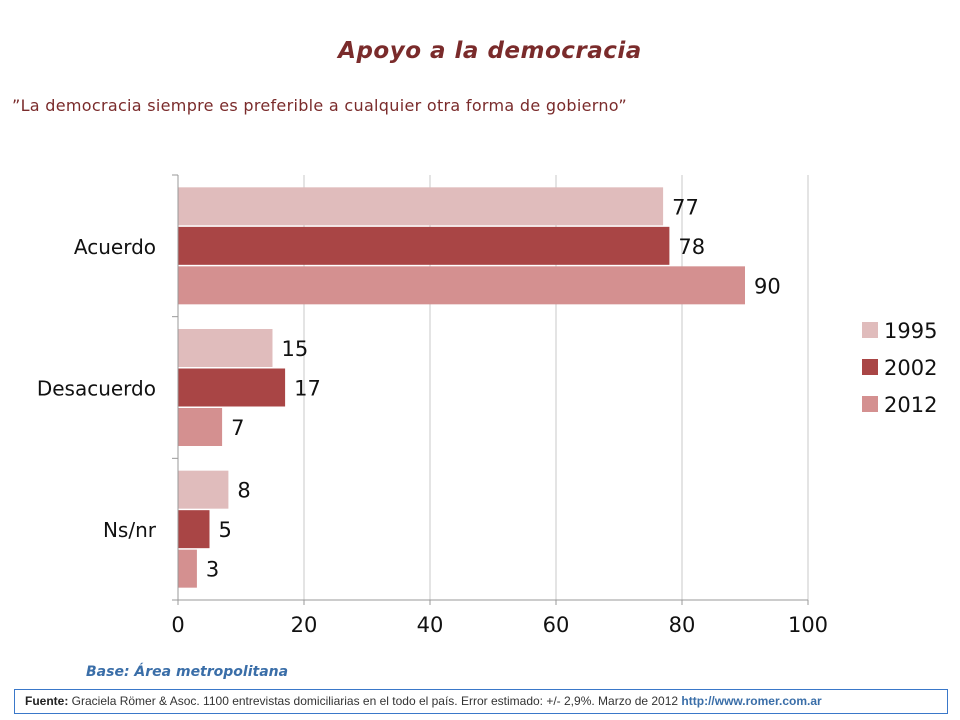 Image resolution: width=960 pixels, height=720 pixels. I want to click on data-label: 90, so click(767, 286).